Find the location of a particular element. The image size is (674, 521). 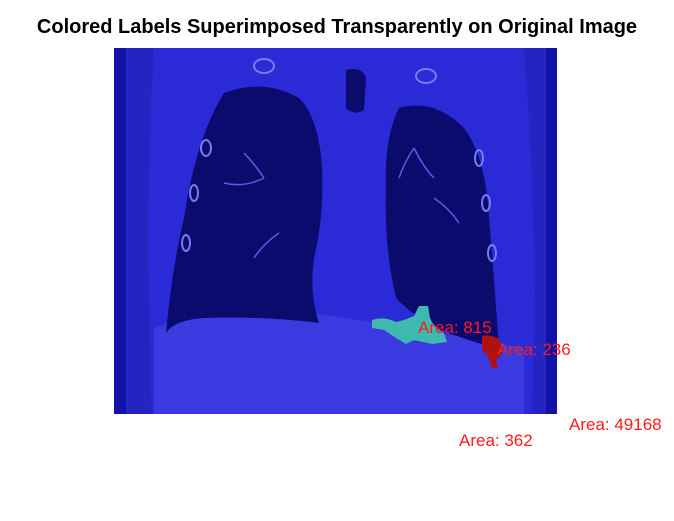

area-label-3: Area: 362 is located at coordinates (496, 441).